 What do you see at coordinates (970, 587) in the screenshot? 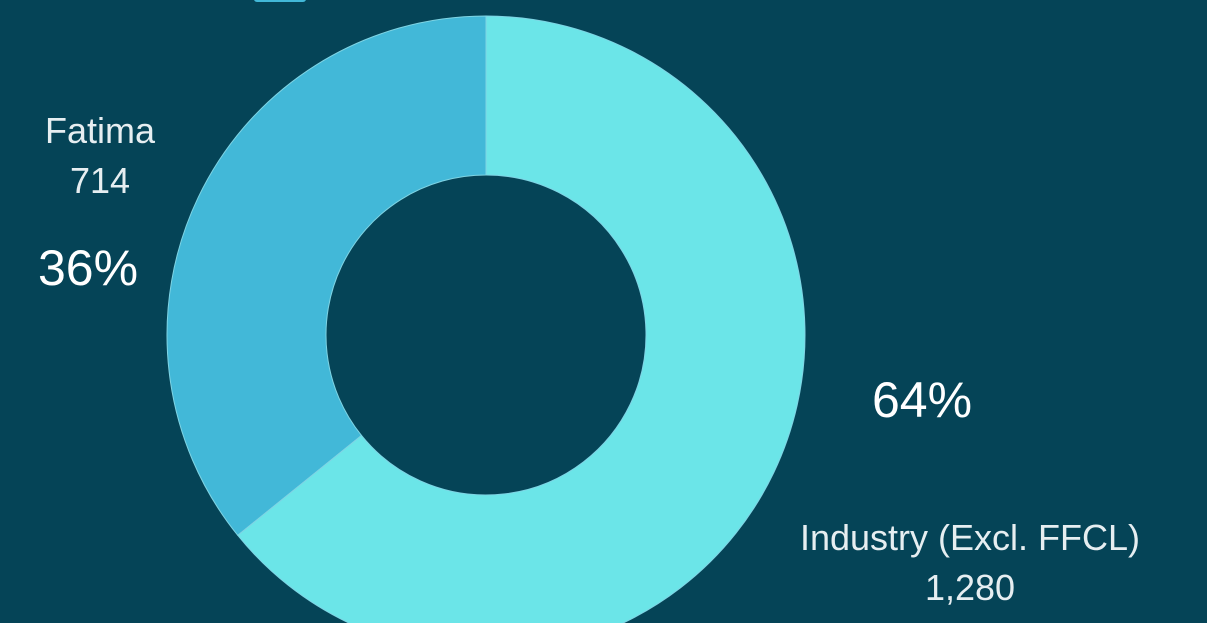
I see `slice-value-industry: 1,280` at bounding box center [970, 587].